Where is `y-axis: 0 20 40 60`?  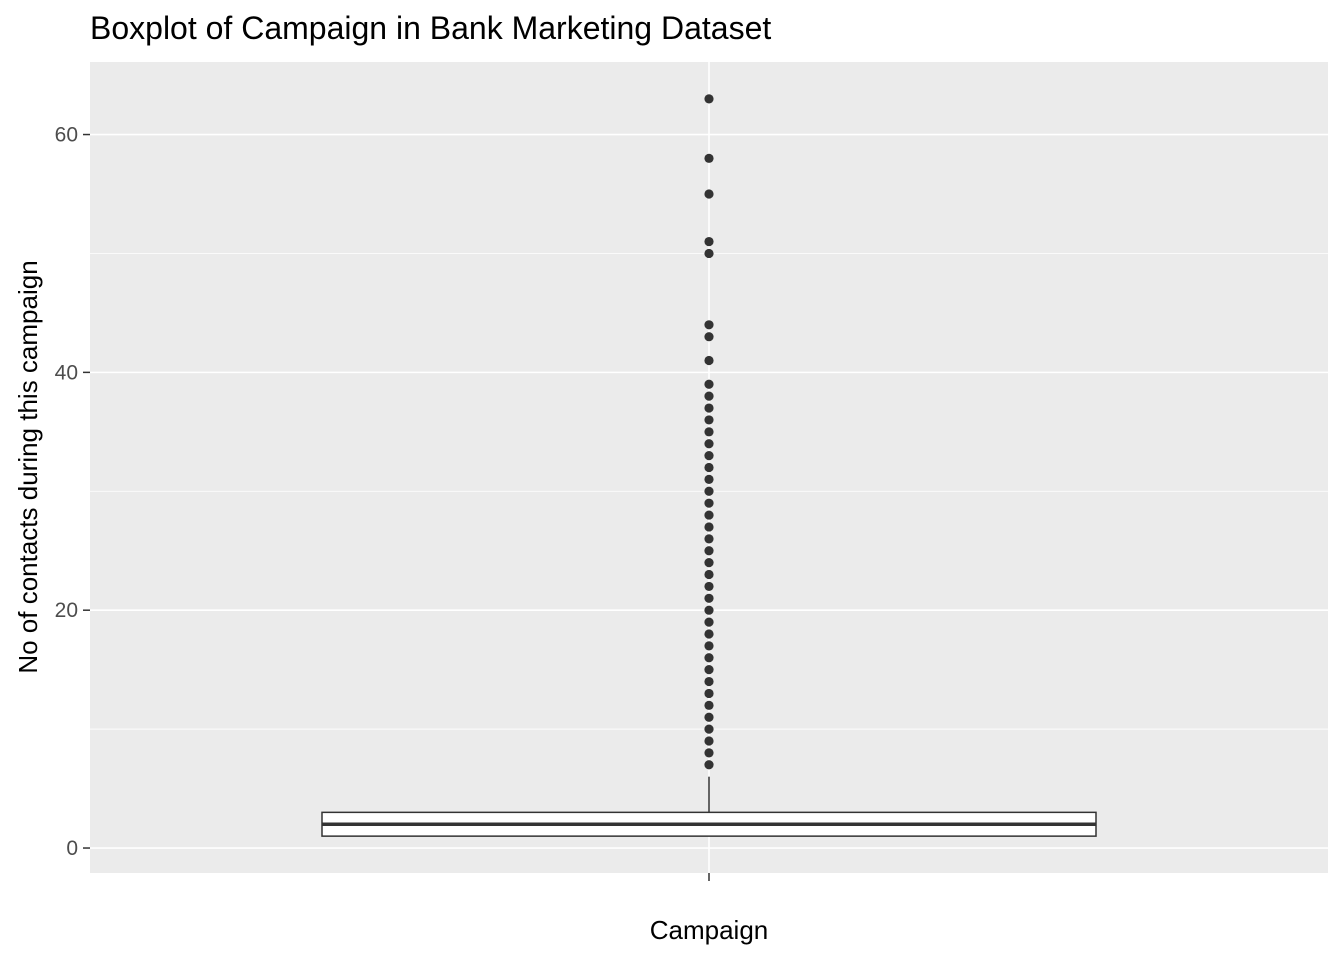
y-axis: 0 20 40 60 is located at coordinates (72, 492).